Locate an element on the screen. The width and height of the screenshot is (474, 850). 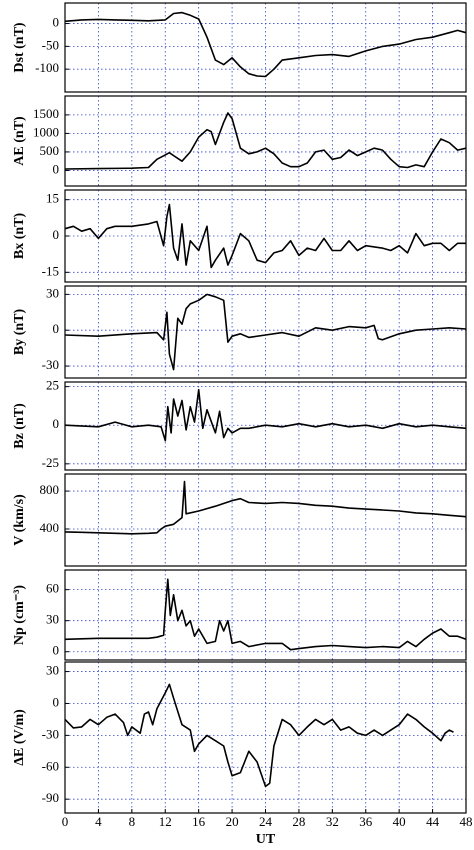
x-tick-label: 8 is located at coordinates (132, 821).